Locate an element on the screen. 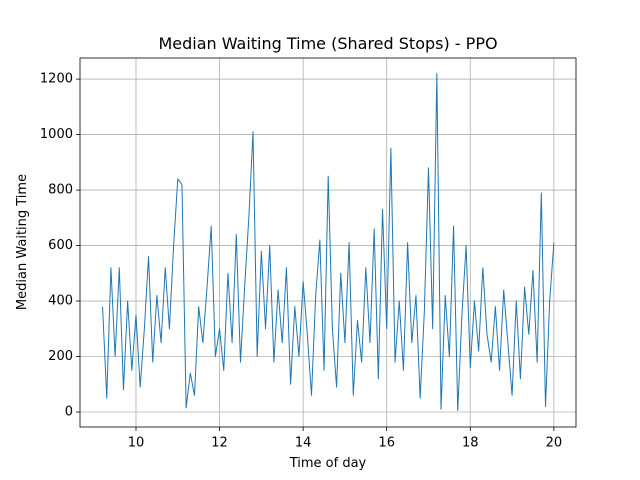 The height and width of the screenshot is (480, 640). y-tick-label: 600 is located at coordinates (60, 245).